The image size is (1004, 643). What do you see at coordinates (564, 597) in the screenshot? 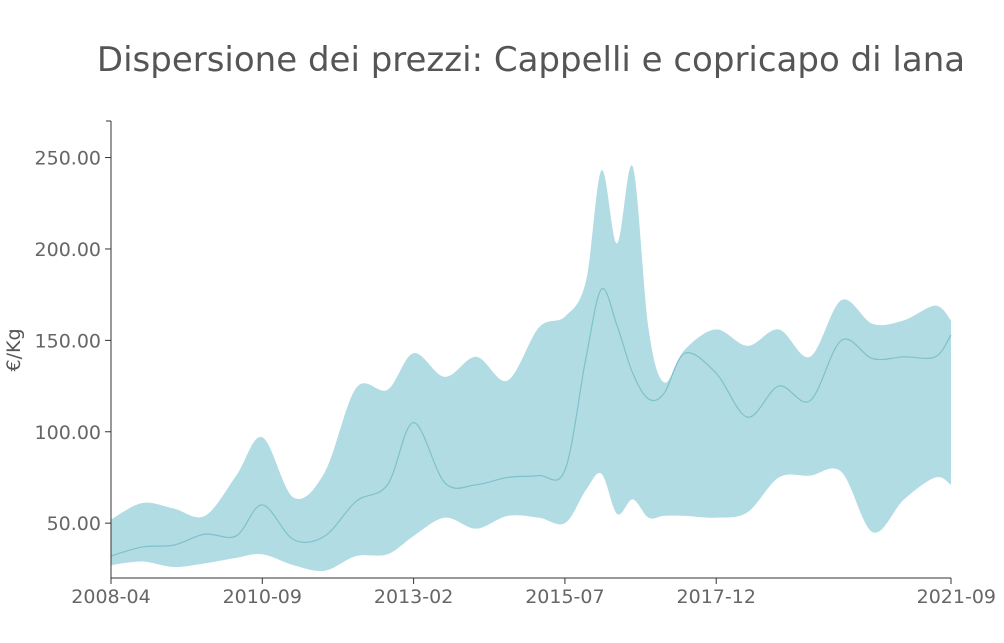
I see `x-tick-label: 2015-07` at bounding box center [564, 597].